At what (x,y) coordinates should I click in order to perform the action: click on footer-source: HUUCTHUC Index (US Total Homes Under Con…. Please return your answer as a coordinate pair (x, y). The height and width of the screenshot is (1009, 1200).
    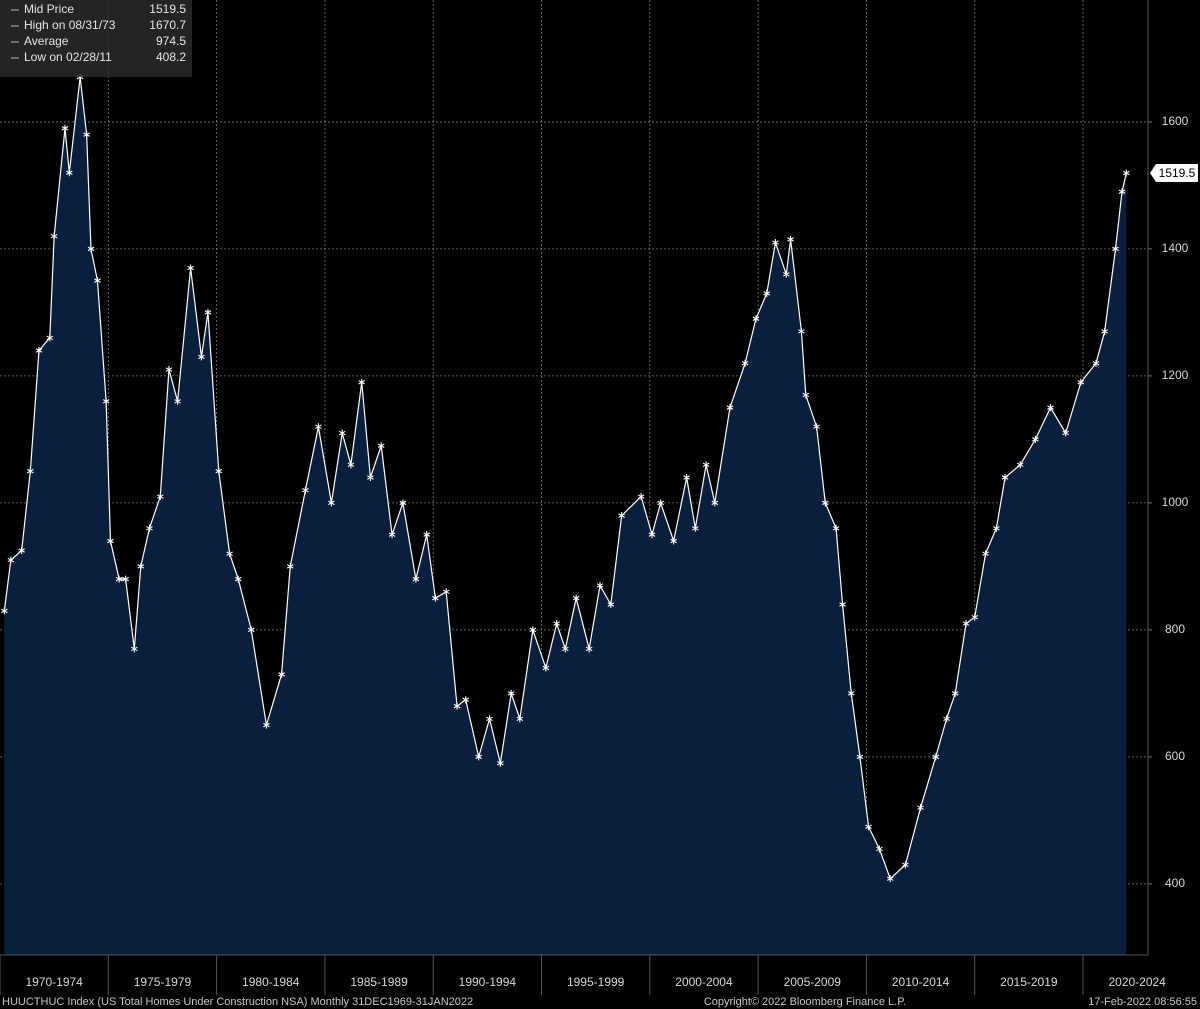
    Looking at the image, I should click on (237, 1002).